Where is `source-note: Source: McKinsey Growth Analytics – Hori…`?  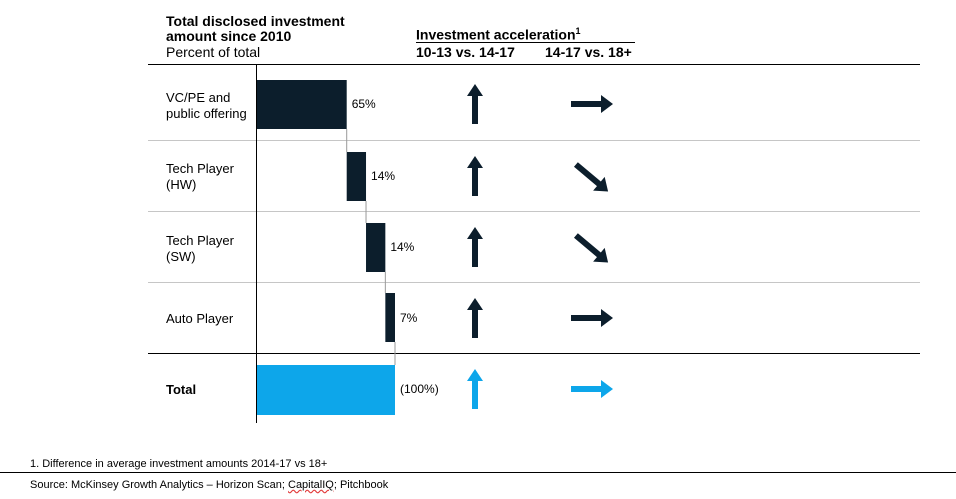
source-note: Source: McKinsey Growth Analytics – Hori… is located at coordinates (209, 485).